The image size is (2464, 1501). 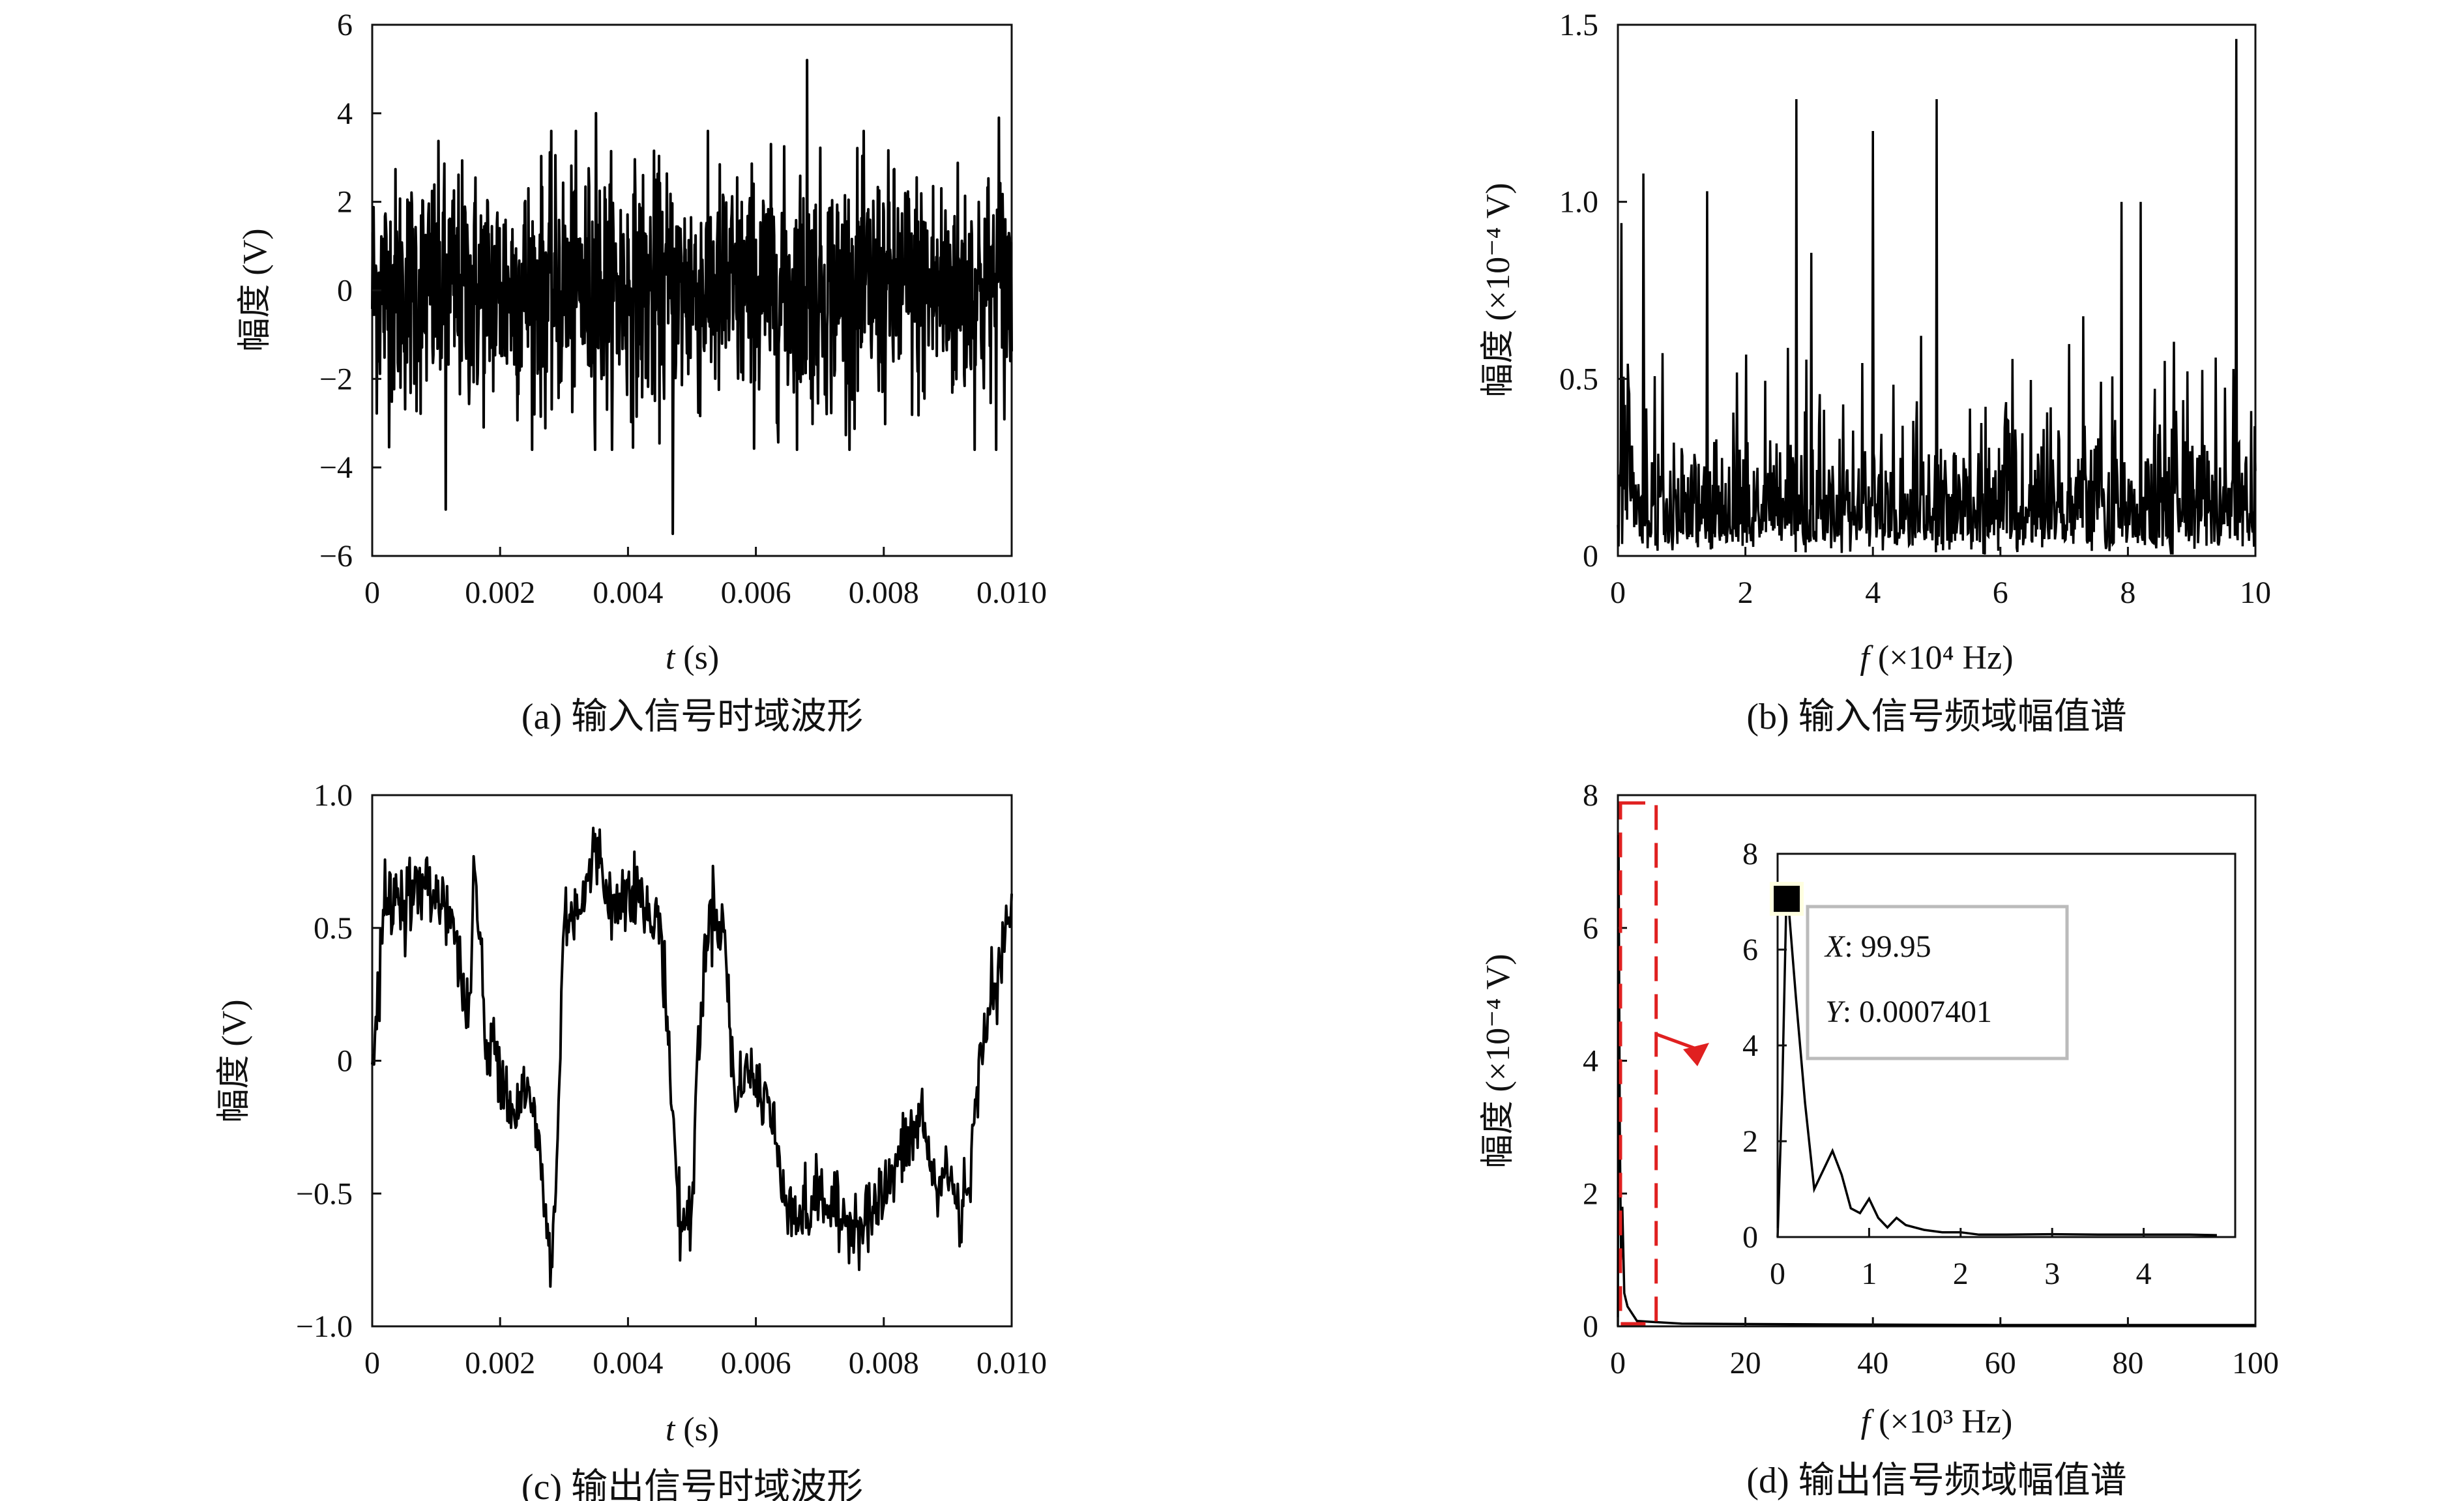 I want to click on panel-c-xtick-label: 0, so click(x=372, y=1363).